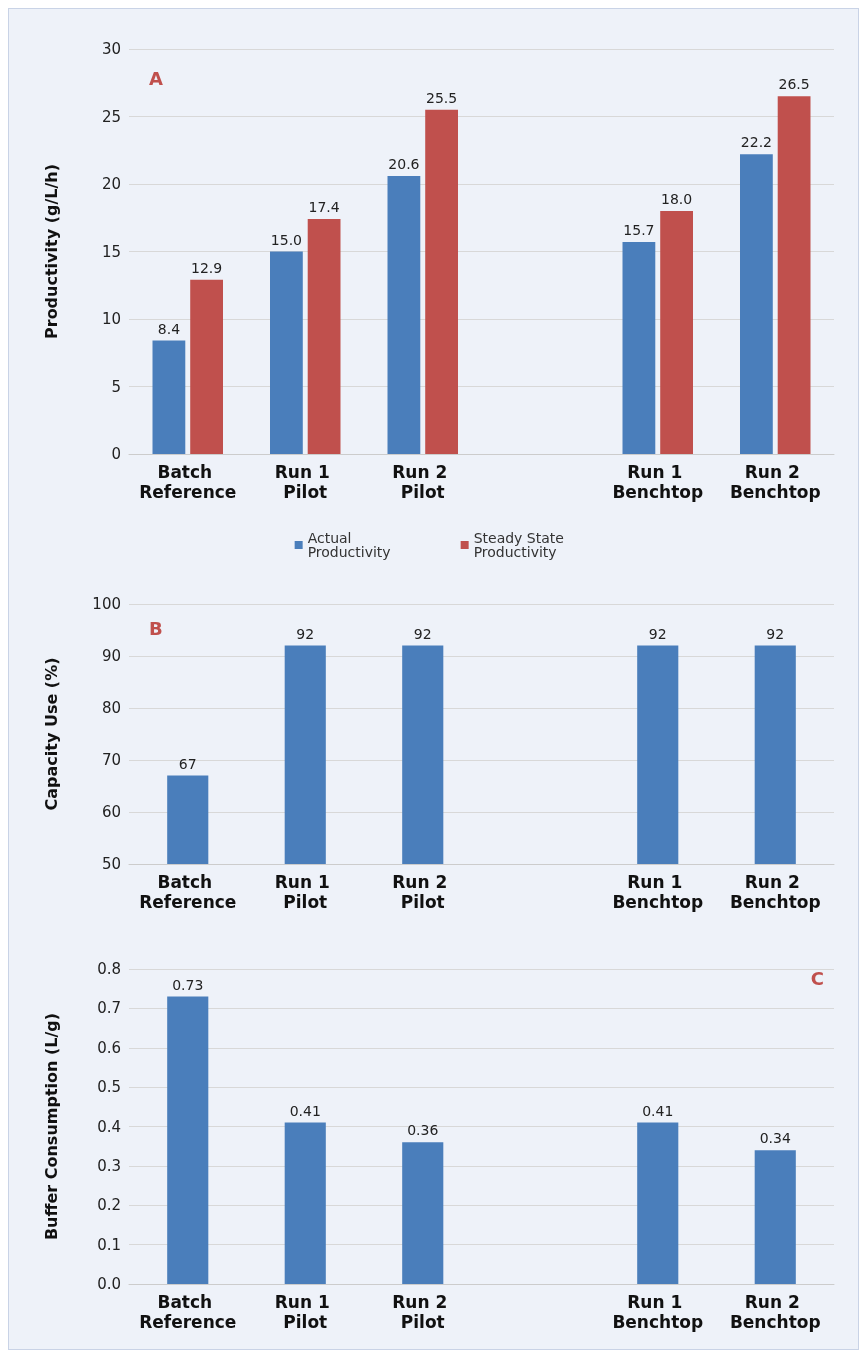 The height and width of the screenshot is (1353, 867). Describe the element at coordinates (116, 386) in the screenshot. I see `y-tick-label: 5` at that location.